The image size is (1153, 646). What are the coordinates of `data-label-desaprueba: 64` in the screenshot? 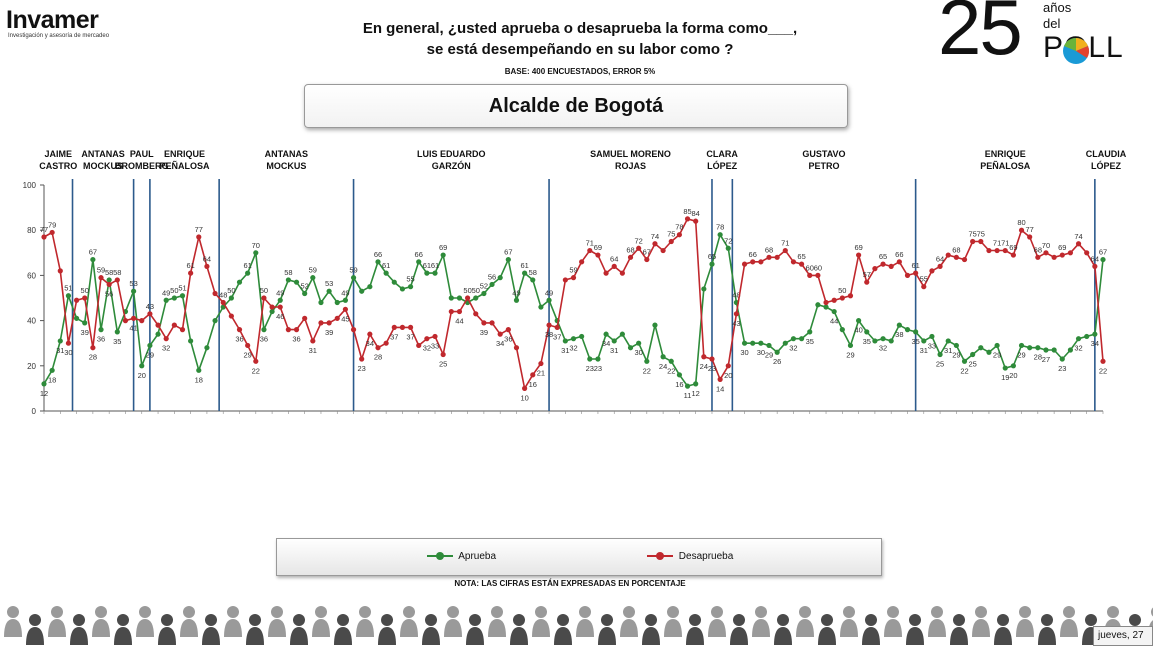 It's located at (207, 258).